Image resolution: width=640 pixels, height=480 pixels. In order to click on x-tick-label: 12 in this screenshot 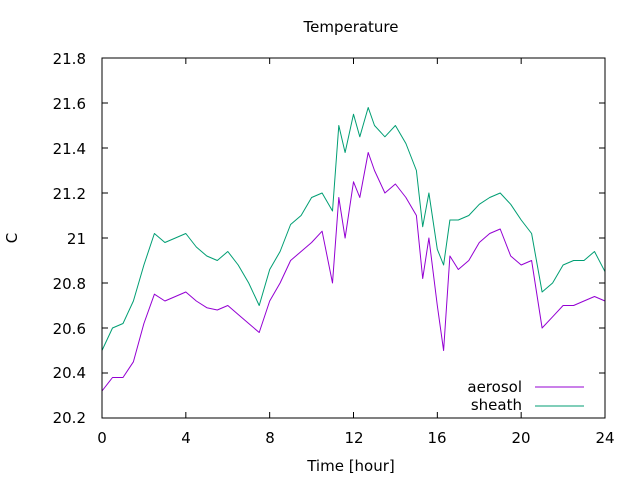, I will do `click(353, 438)`.